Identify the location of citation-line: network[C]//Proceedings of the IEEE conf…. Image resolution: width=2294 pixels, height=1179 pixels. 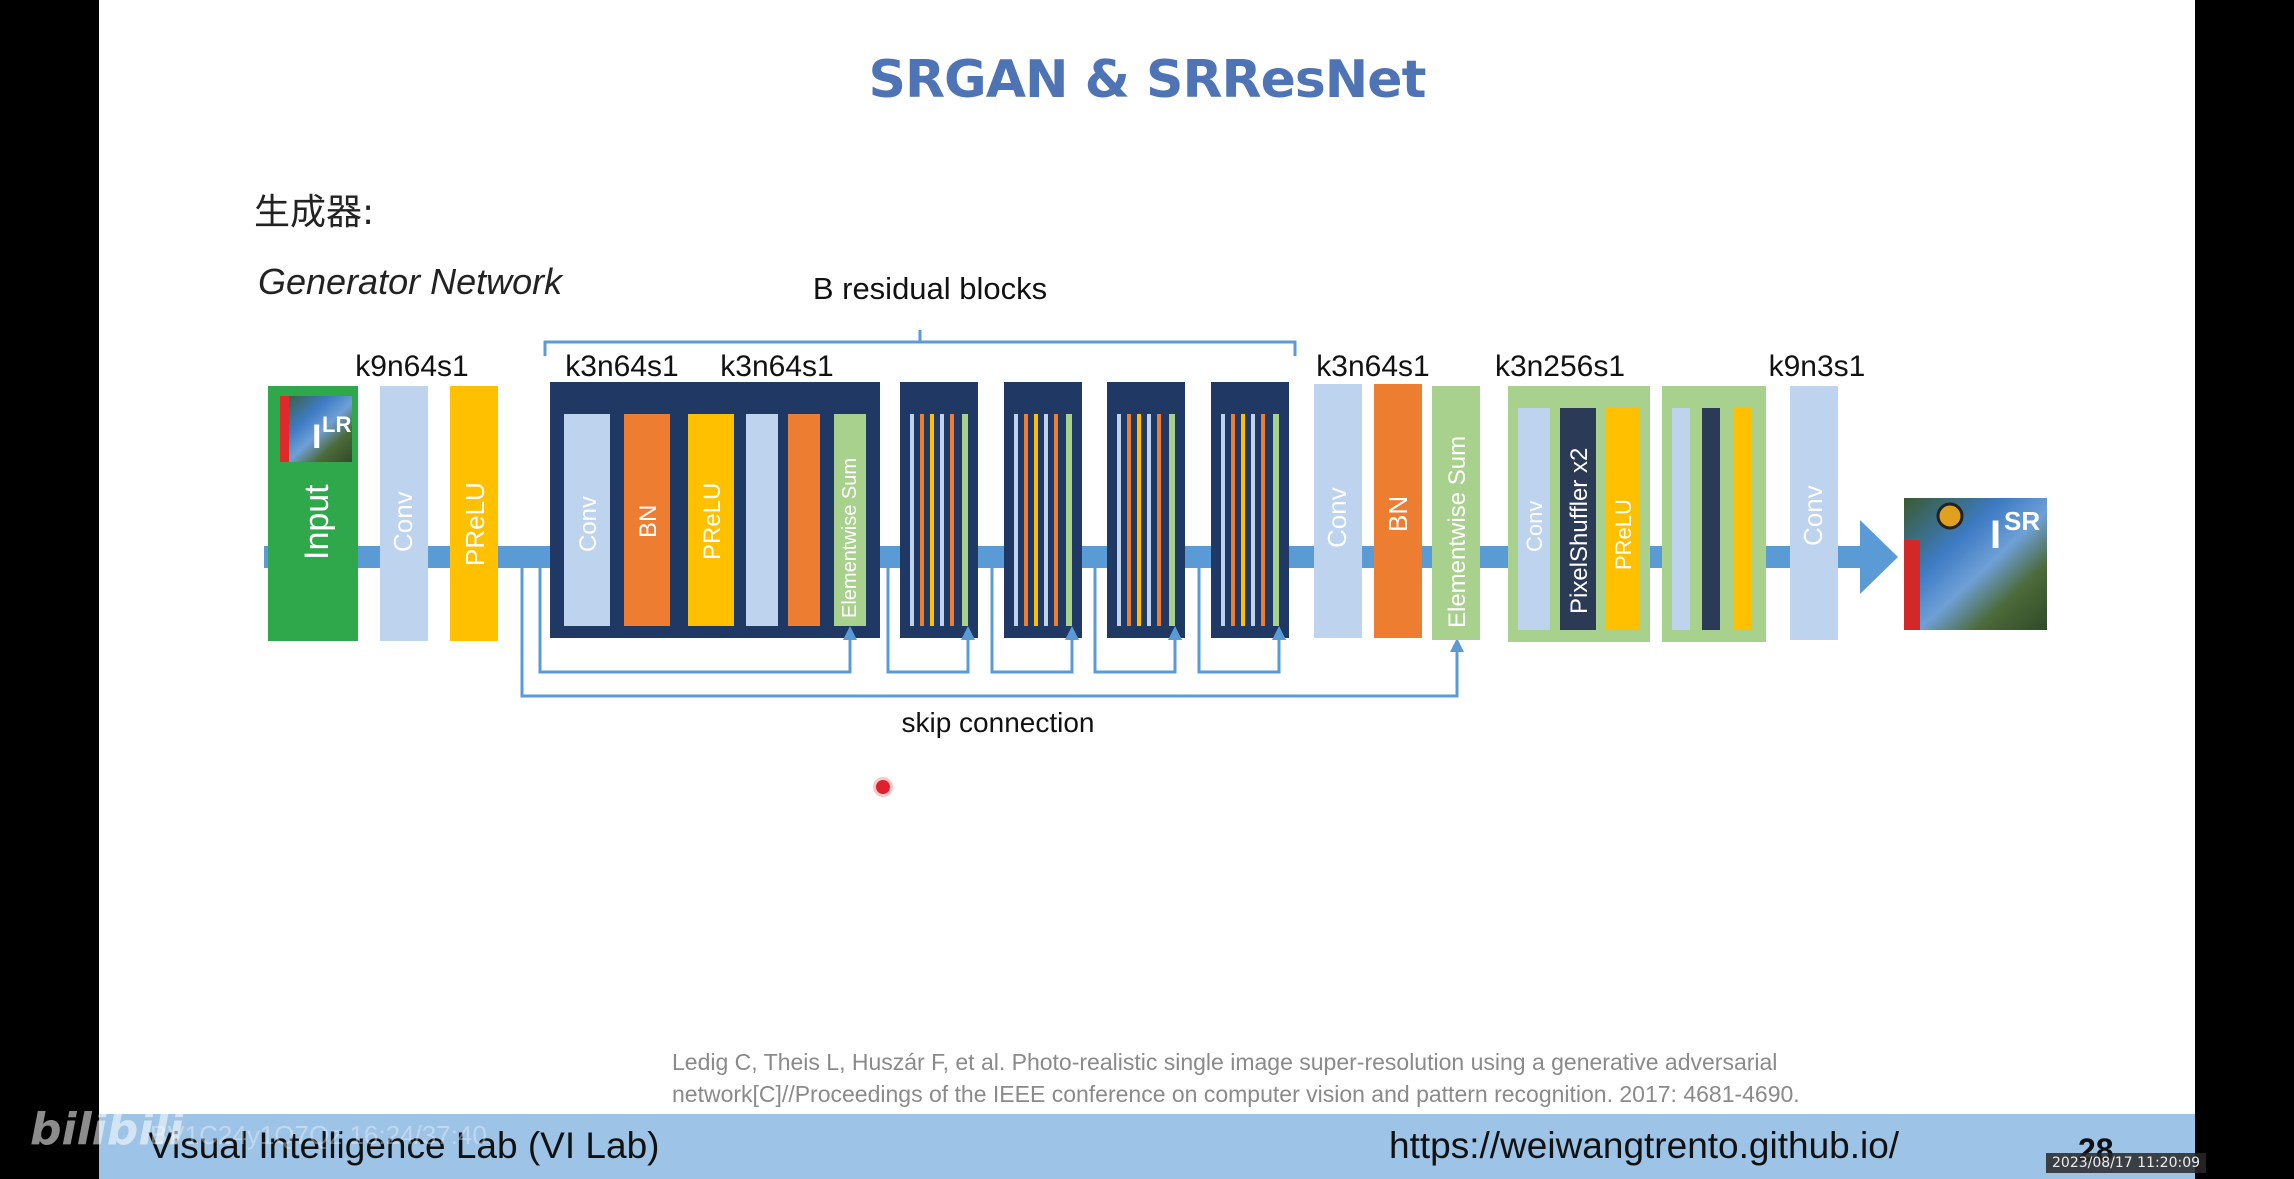
(1236, 1094).